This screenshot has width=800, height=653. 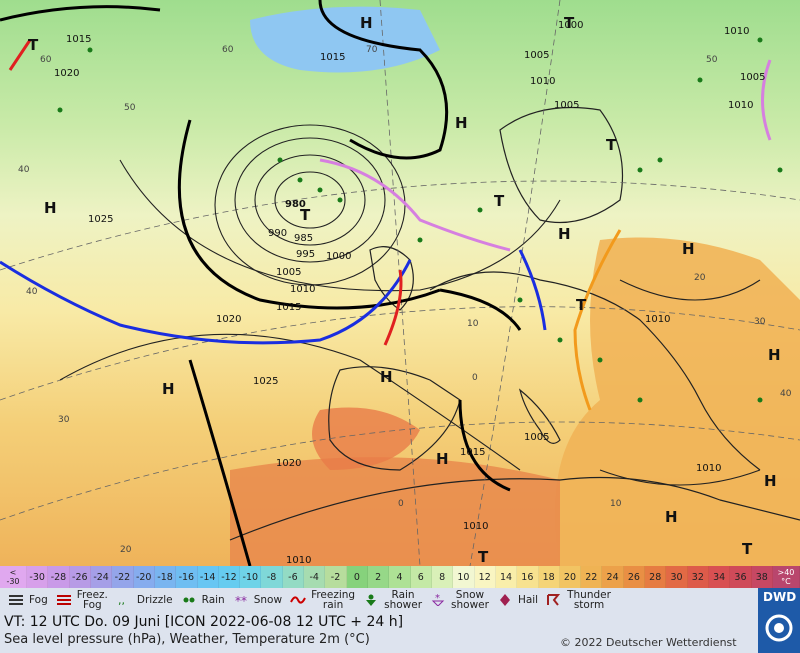 What do you see at coordinates (470, 600) in the screenshot?
I see `legend-label: Snow shower` at bounding box center [470, 600].